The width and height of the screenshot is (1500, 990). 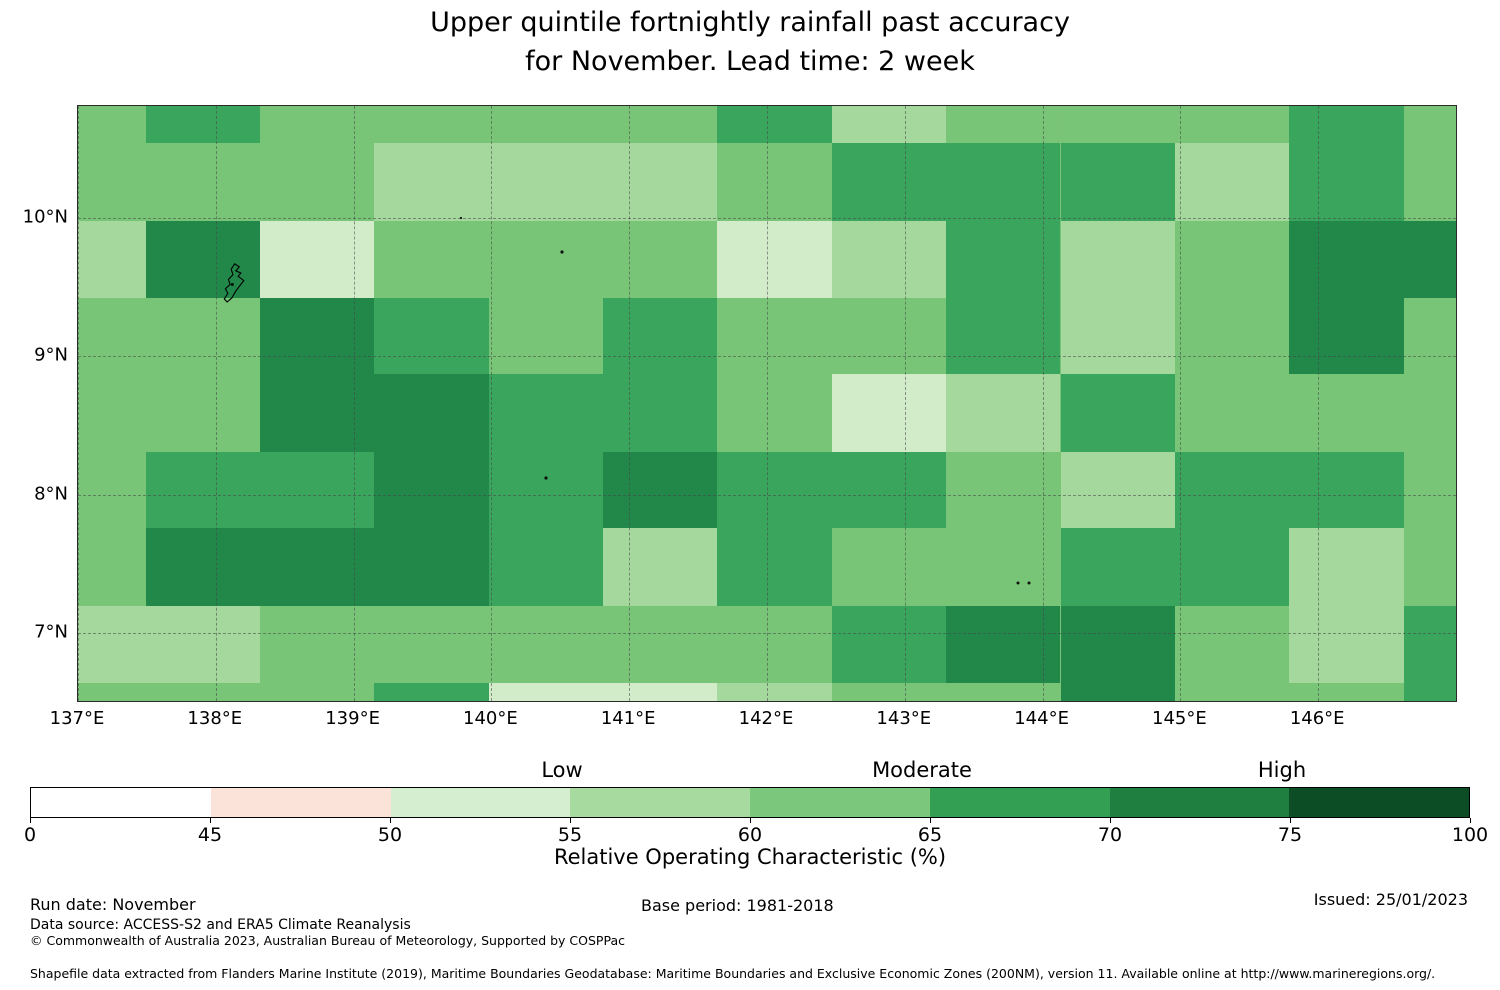 I want to click on colorbar-tick-label: 55, so click(x=570, y=835).